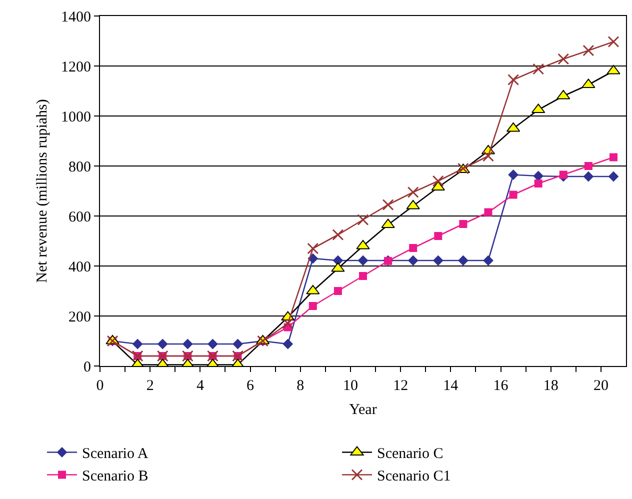 The width and height of the screenshot is (632, 499). What do you see at coordinates (79, 217) in the screenshot?
I see `y-tick-label: 600` at bounding box center [79, 217].